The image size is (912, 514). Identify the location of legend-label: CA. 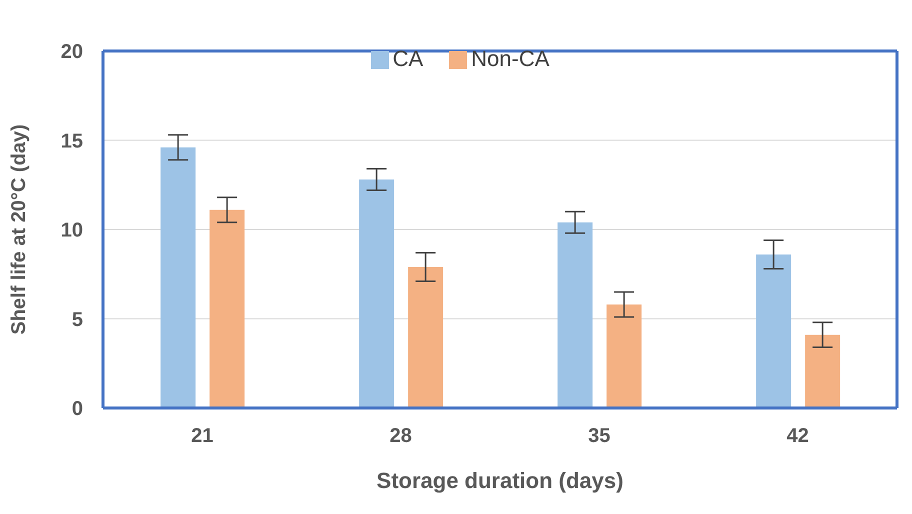
(408, 58).